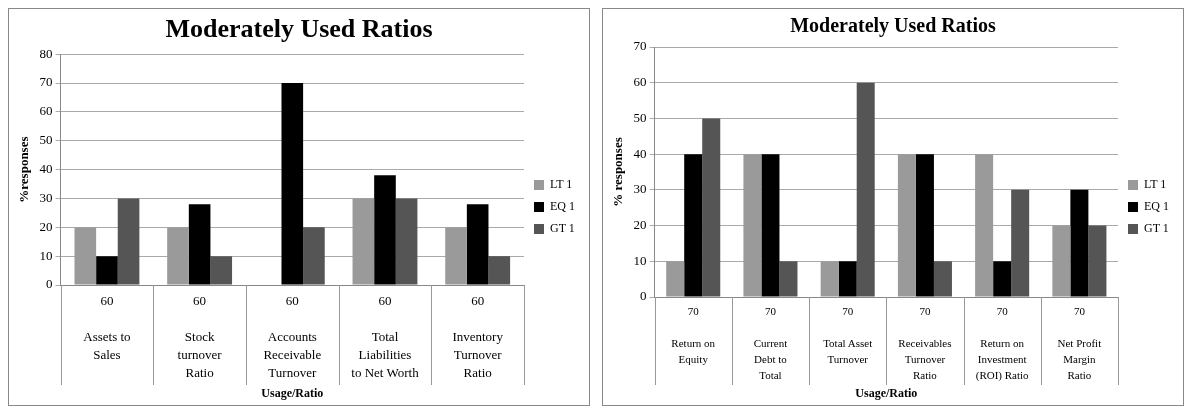 The width and height of the screenshot is (1194, 420). Describe the element at coordinates (925, 343) in the screenshot. I see `category-label: 70 Receivables Turnover Ratio` at that location.